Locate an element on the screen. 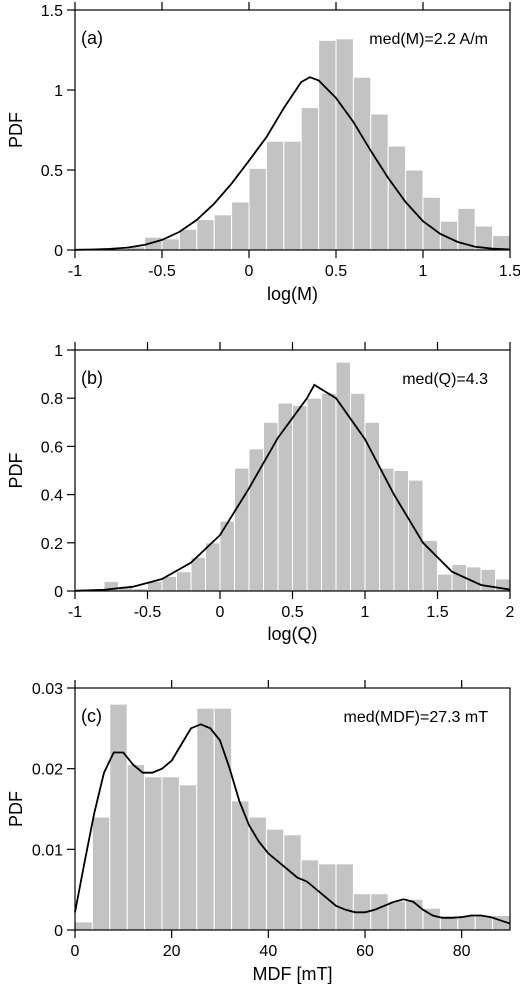  x-tick-label: 20 is located at coordinates (172, 951).